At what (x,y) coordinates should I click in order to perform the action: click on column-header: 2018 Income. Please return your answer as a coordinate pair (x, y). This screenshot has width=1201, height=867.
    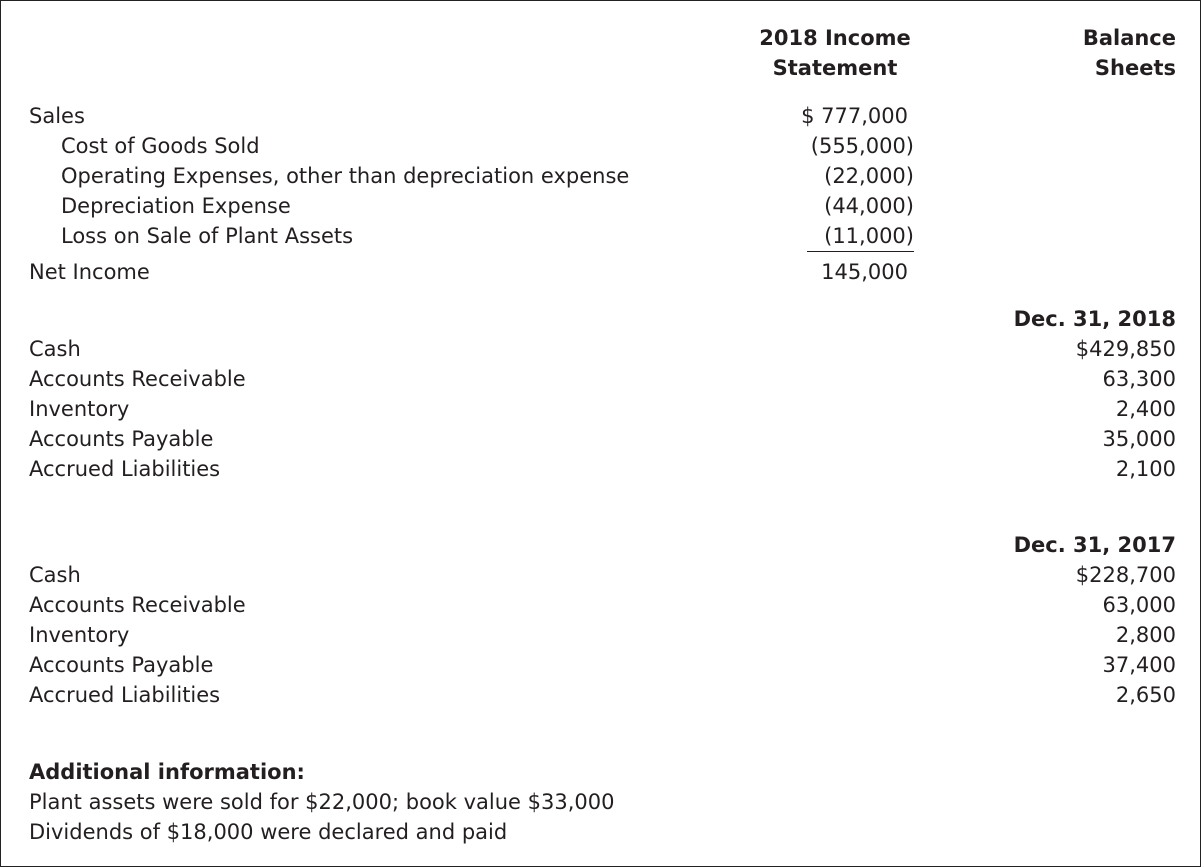
    Looking at the image, I should click on (835, 38).